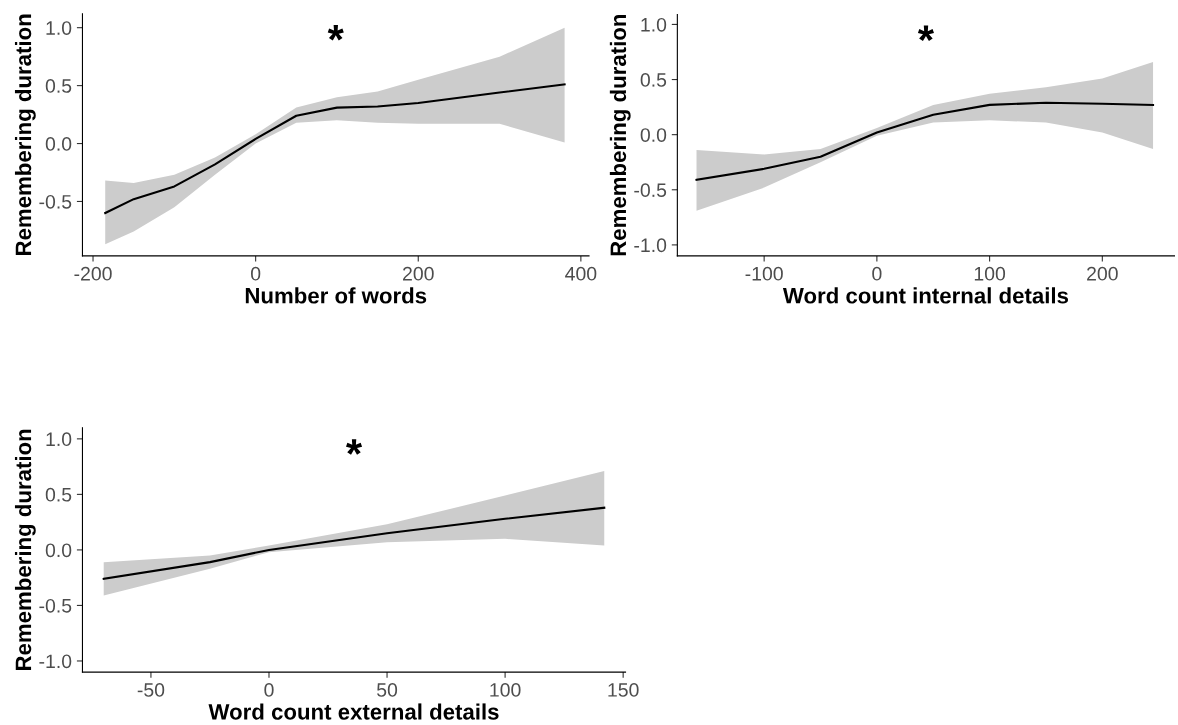  What do you see at coordinates (387, 690) in the screenshot?
I see `x-tick-label: 50` at bounding box center [387, 690].